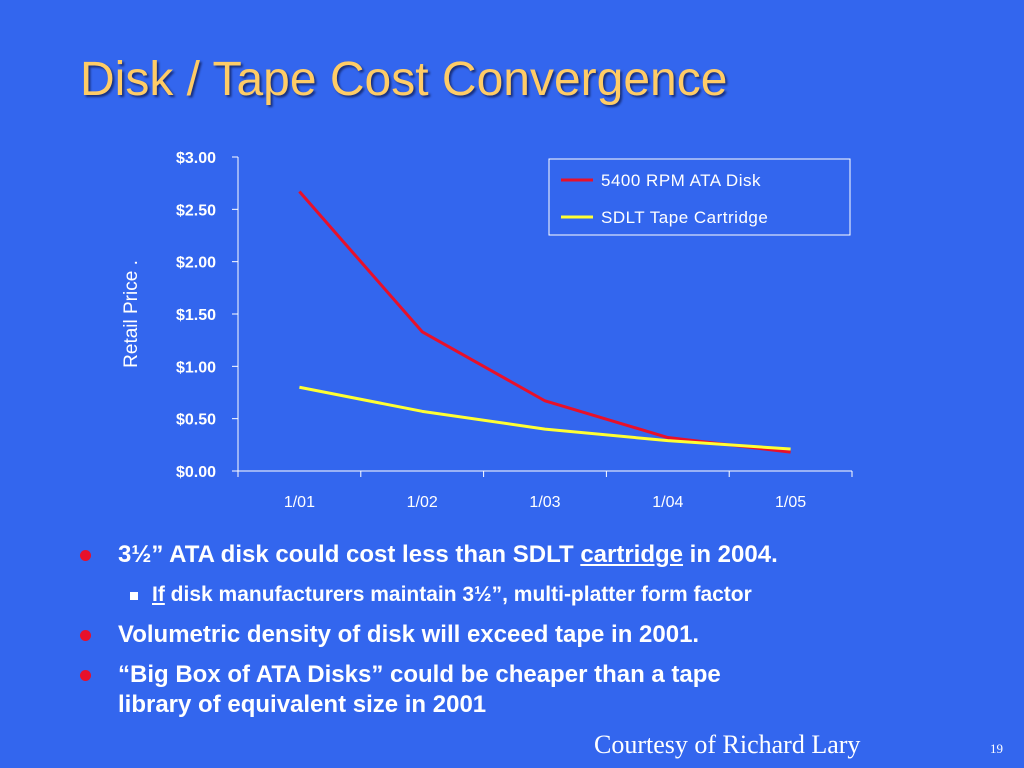  Describe the element at coordinates (158, 594) in the screenshot. I see `bullet-text-part: If` at that location.